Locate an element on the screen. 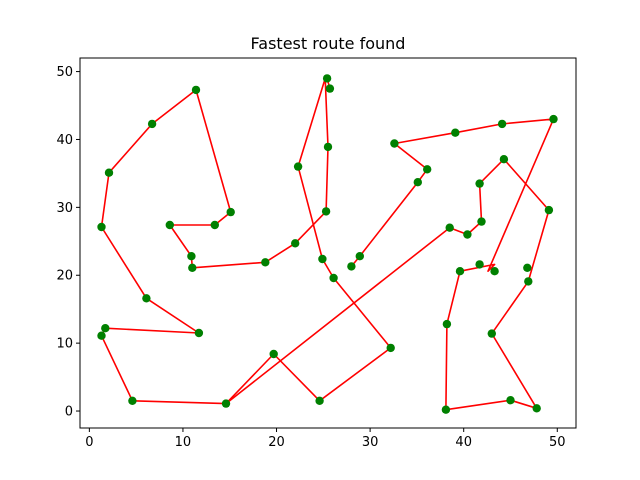 This screenshot has width=640, height=480. y-tick-label: 10 is located at coordinates (64, 344).